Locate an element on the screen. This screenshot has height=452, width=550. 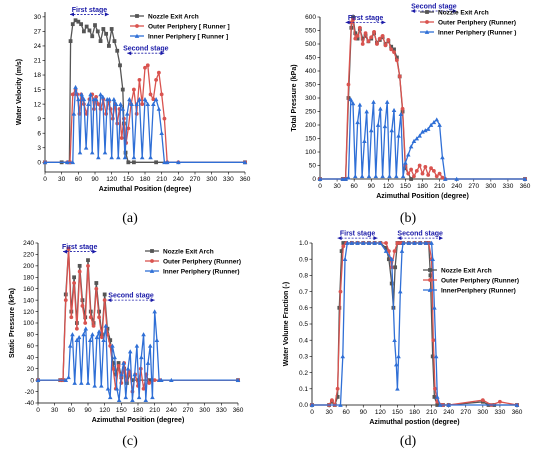
y-tick-label: 600 is located at coordinates (310, 17).